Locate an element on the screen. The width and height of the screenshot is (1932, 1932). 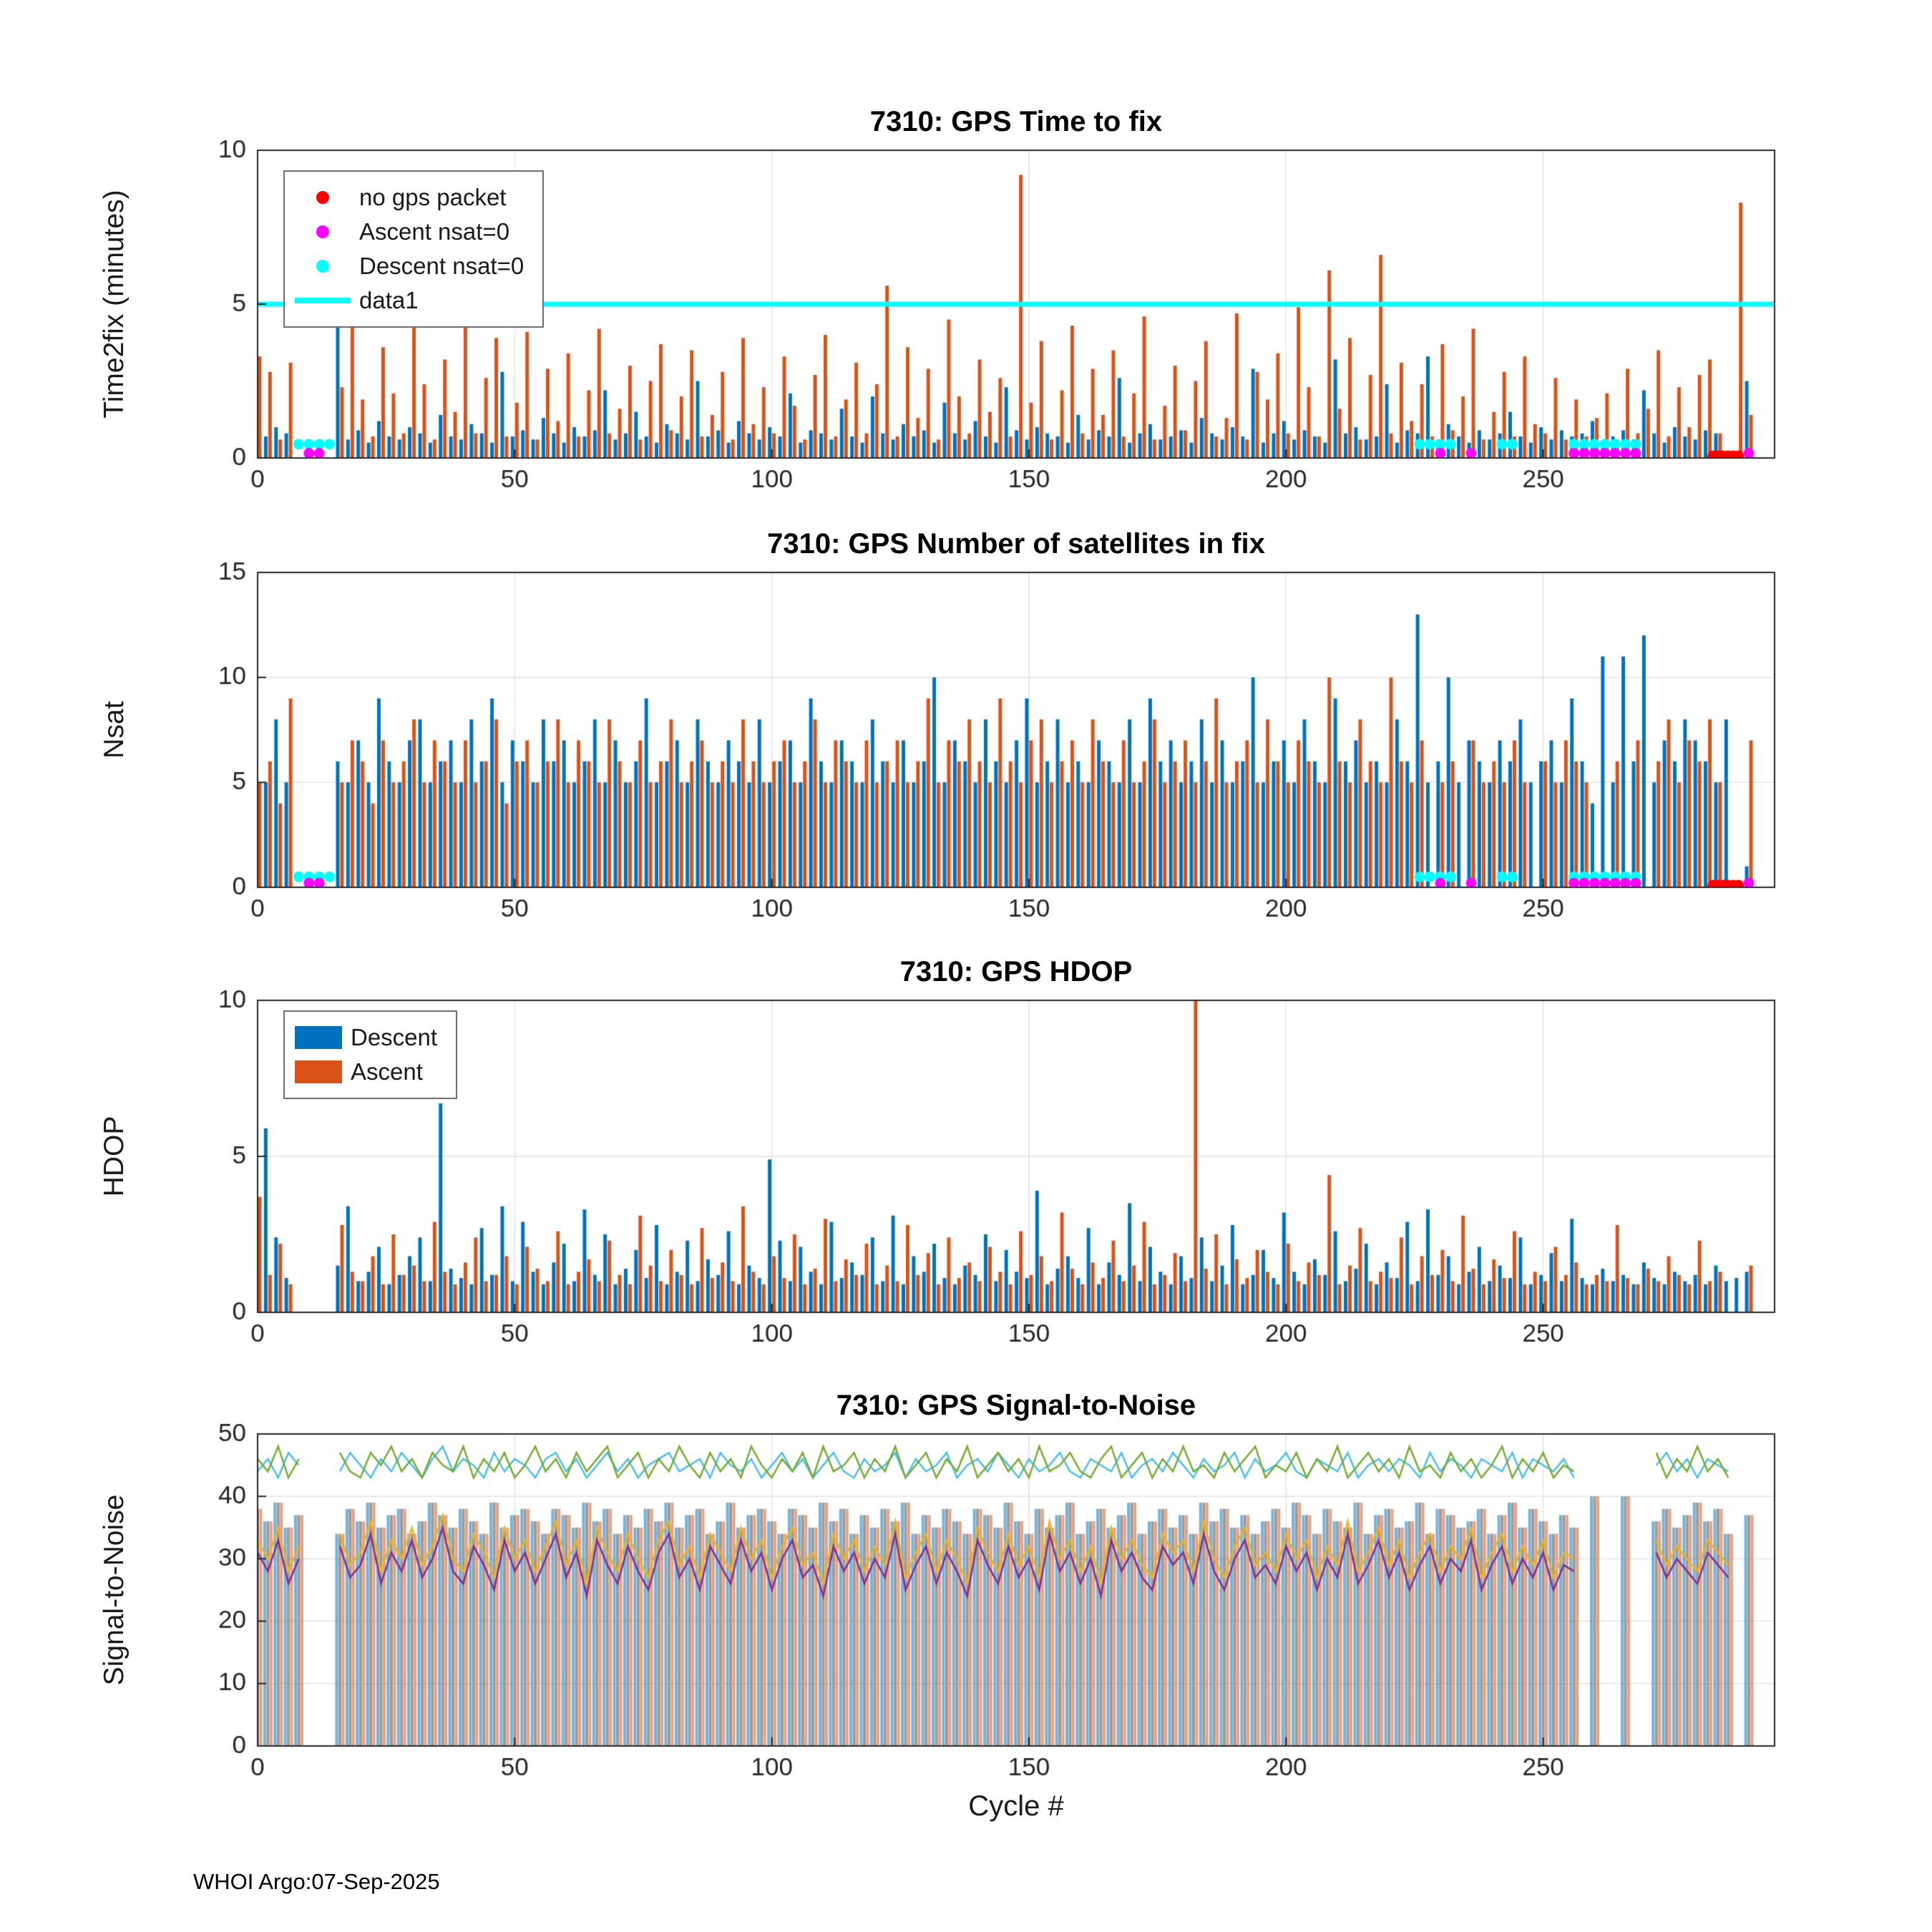
legend-item-no-gps: no gps packet is located at coordinates (409, 197).